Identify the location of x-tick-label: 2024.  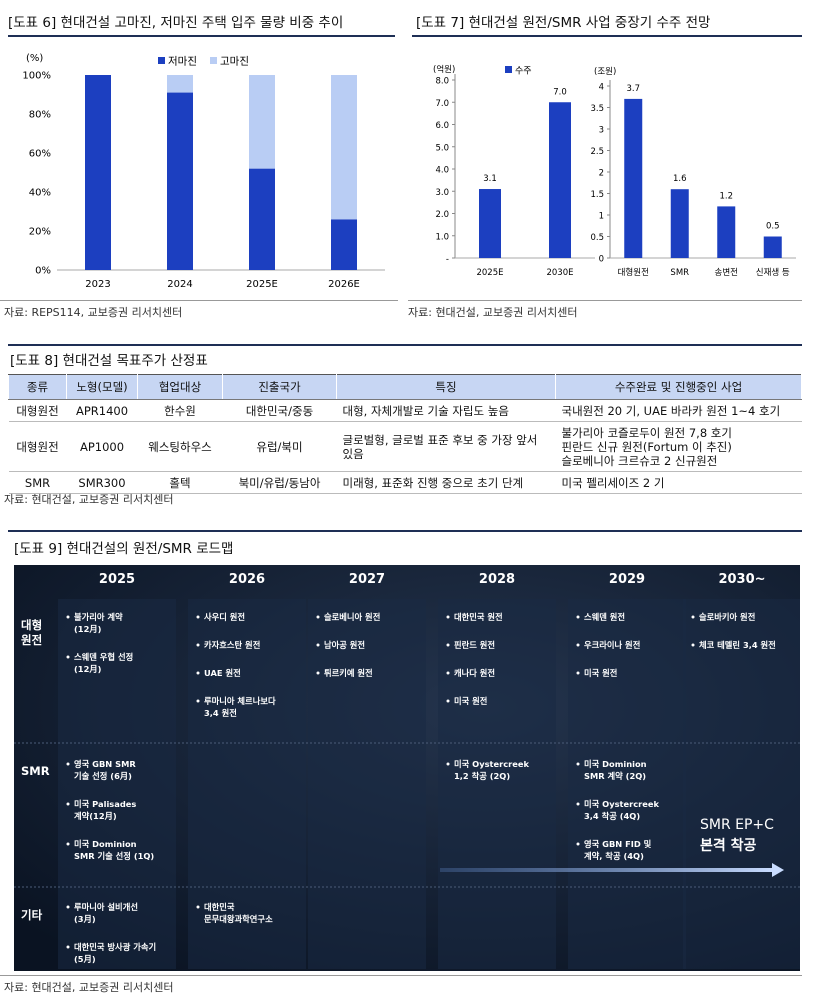
(179, 284).